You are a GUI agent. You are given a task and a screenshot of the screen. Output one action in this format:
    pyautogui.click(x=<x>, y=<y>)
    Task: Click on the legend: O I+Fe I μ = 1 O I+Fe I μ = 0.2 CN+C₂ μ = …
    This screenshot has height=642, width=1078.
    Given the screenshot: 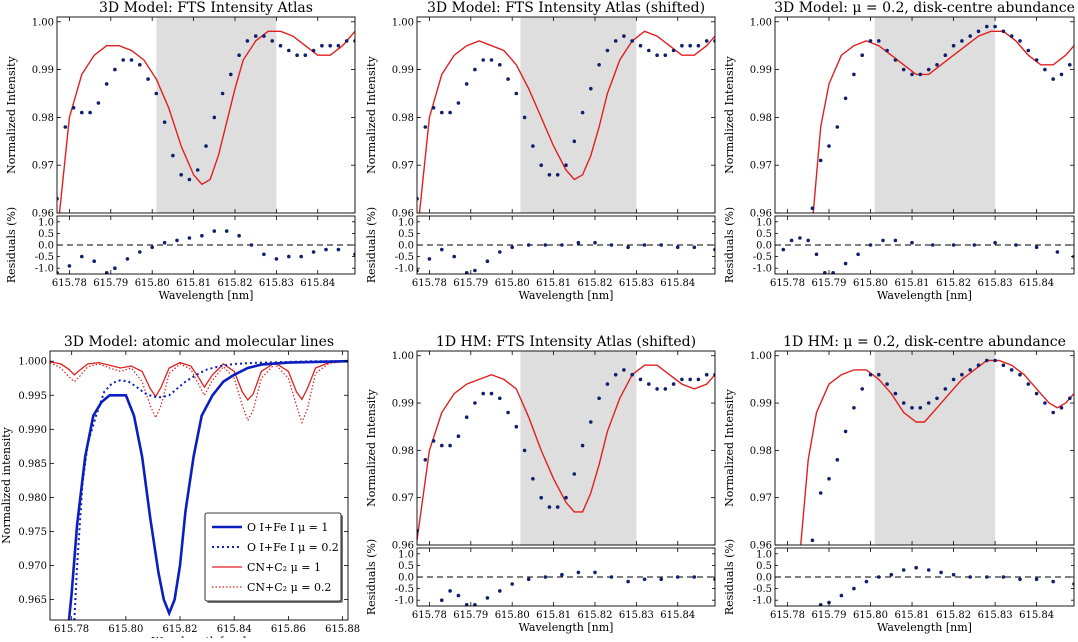 What is the action you would take?
    pyautogui.click(x=273, y=557)
    